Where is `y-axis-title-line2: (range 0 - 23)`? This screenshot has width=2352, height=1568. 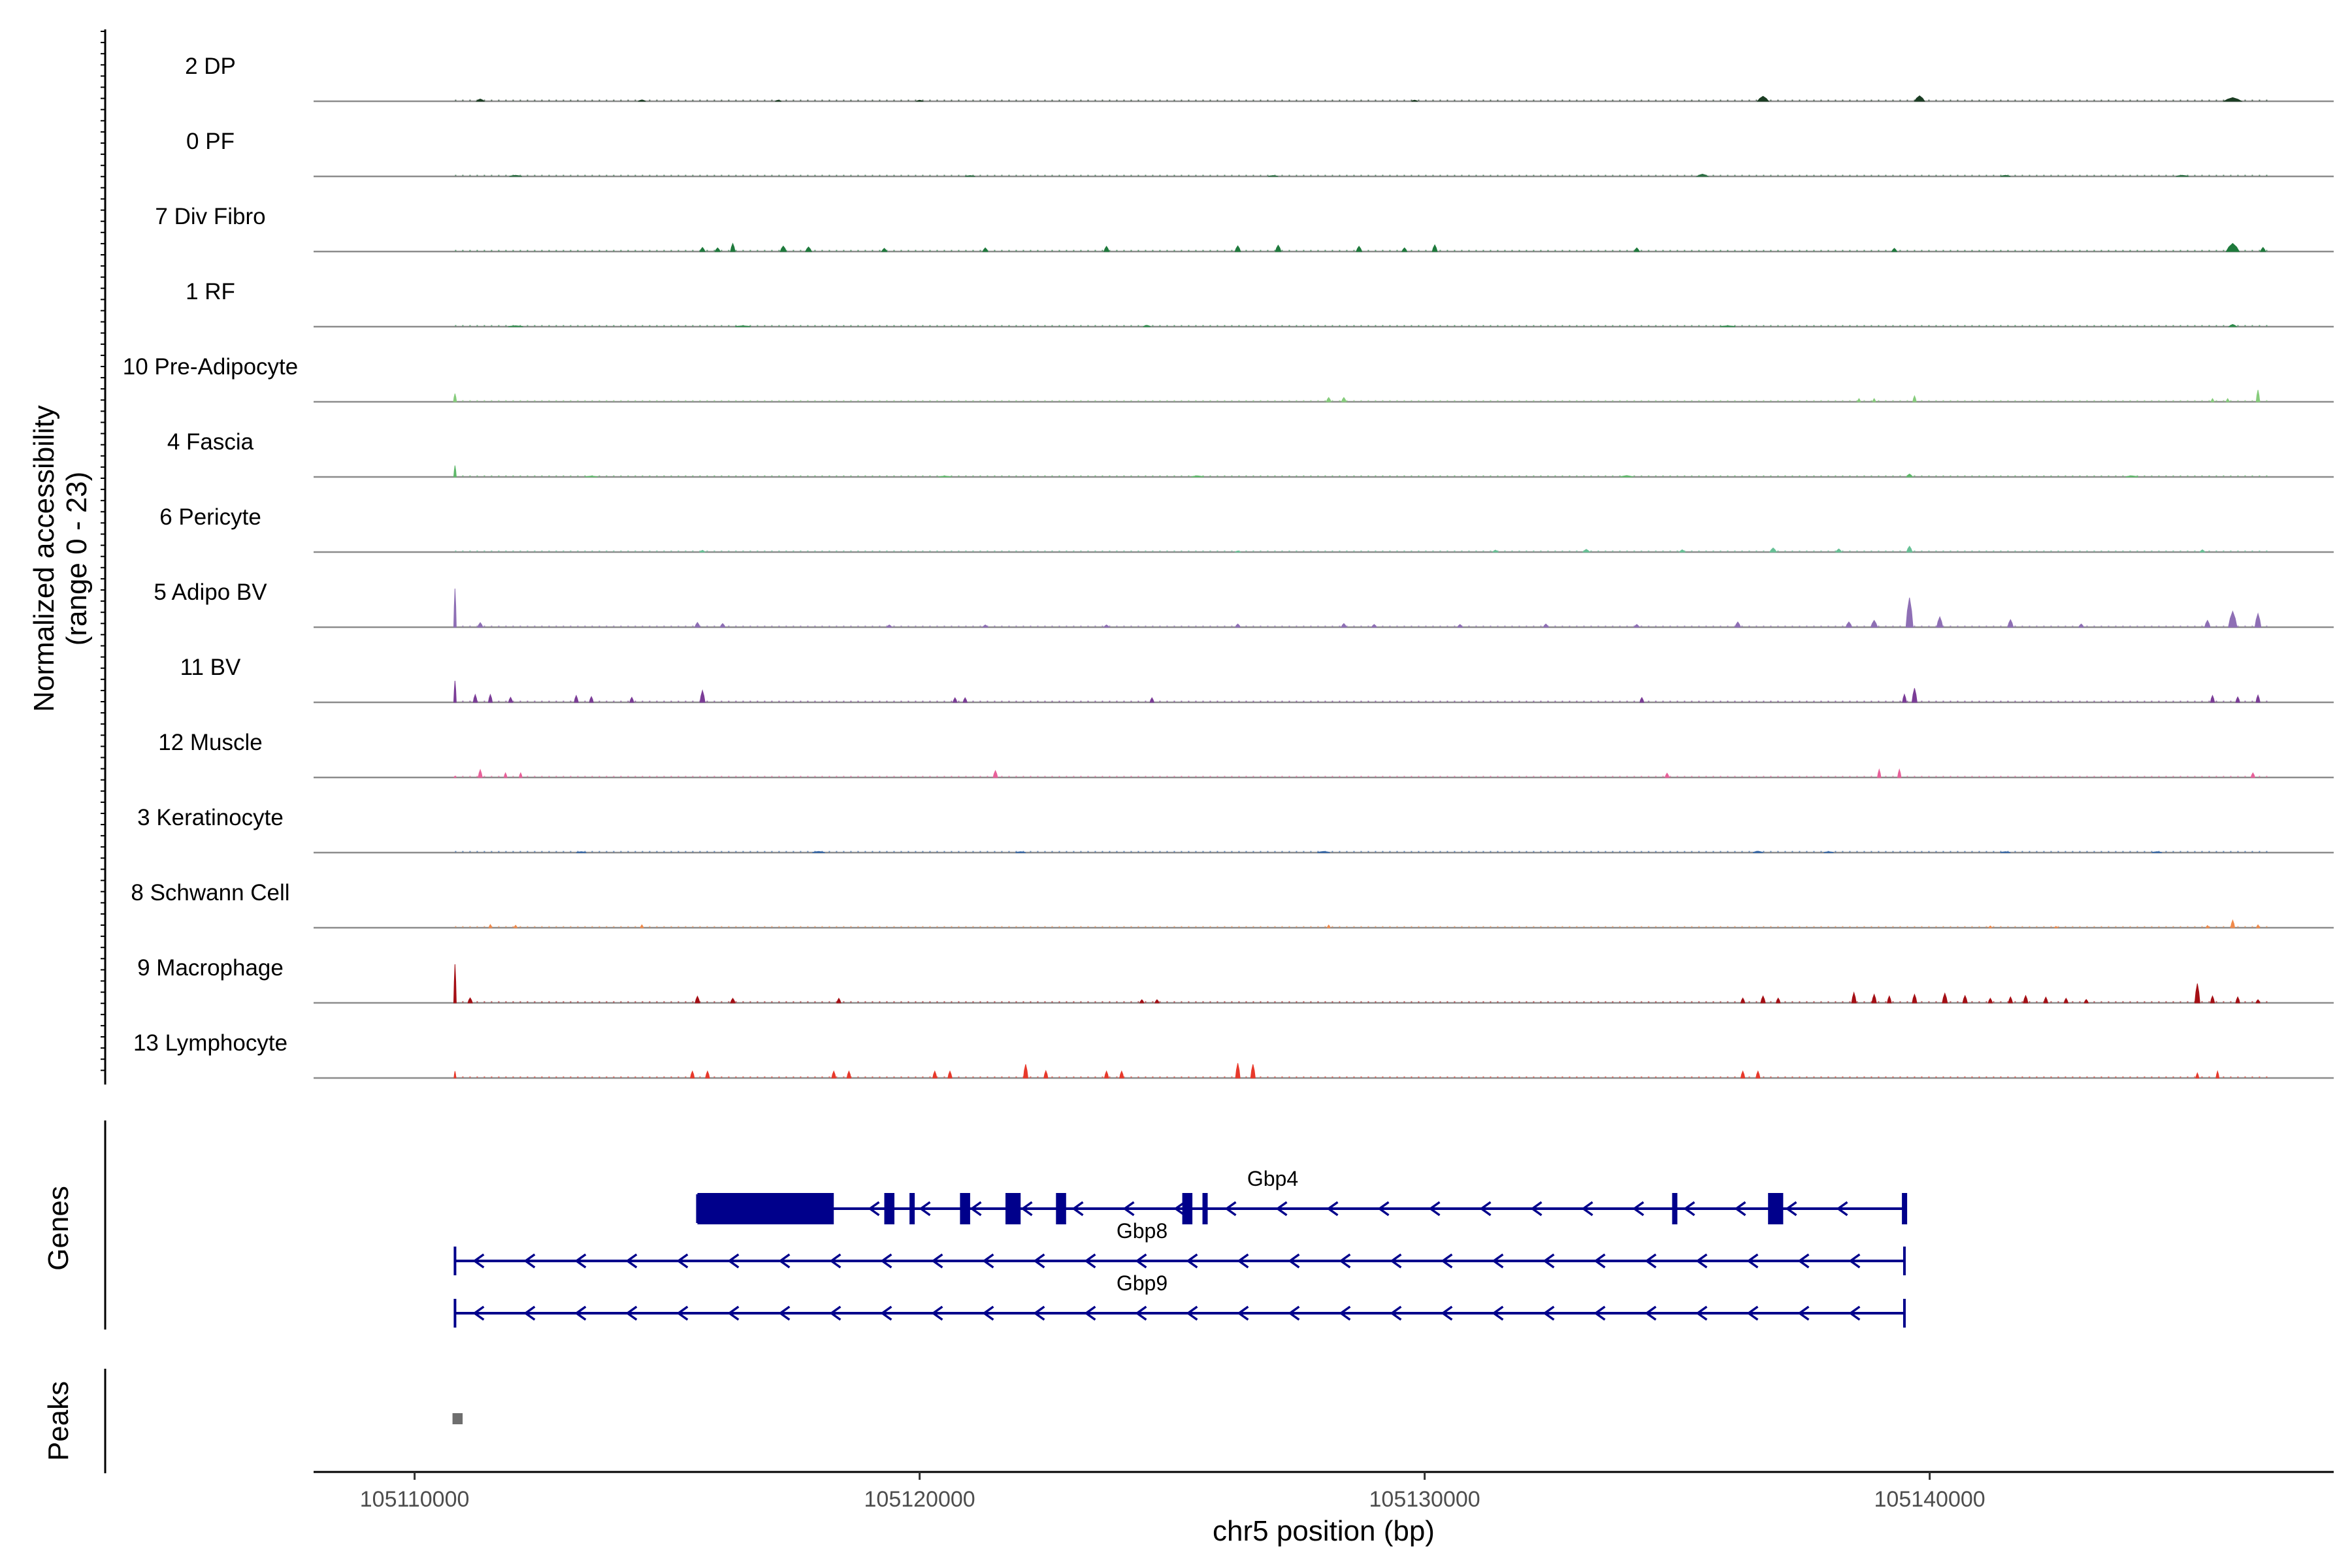
y-axis-title-line2: (range 0 - 23) is located at coordinates (77, 559).